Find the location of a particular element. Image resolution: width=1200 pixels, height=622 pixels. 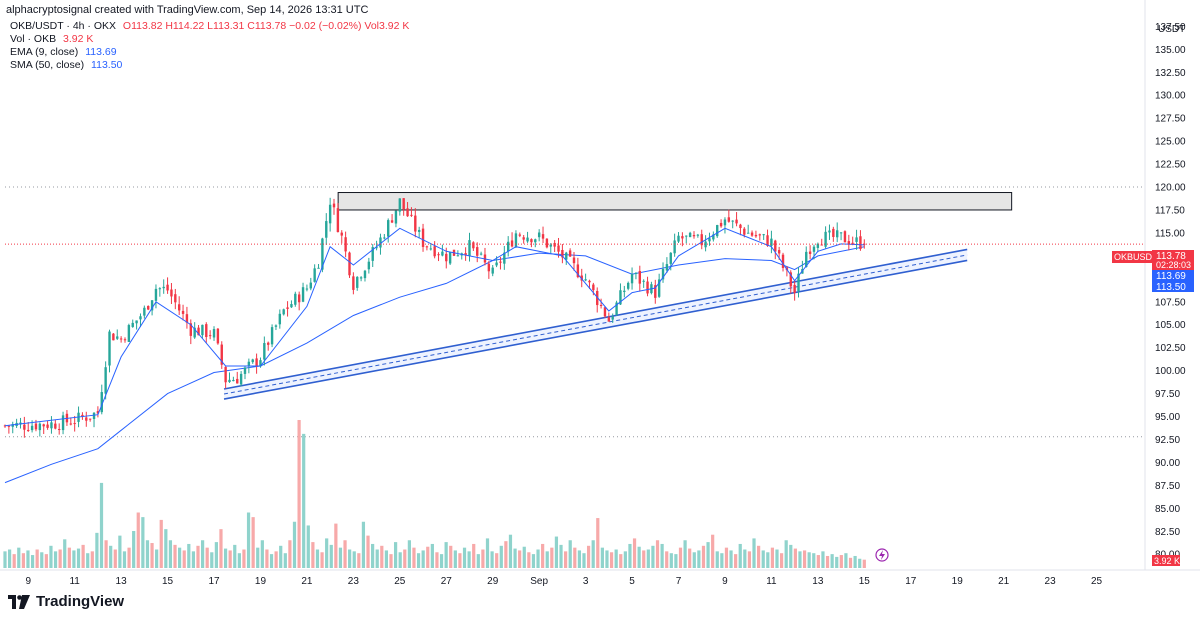

ema-price-tag: 113.69 is located at coordinates (1173, 276).